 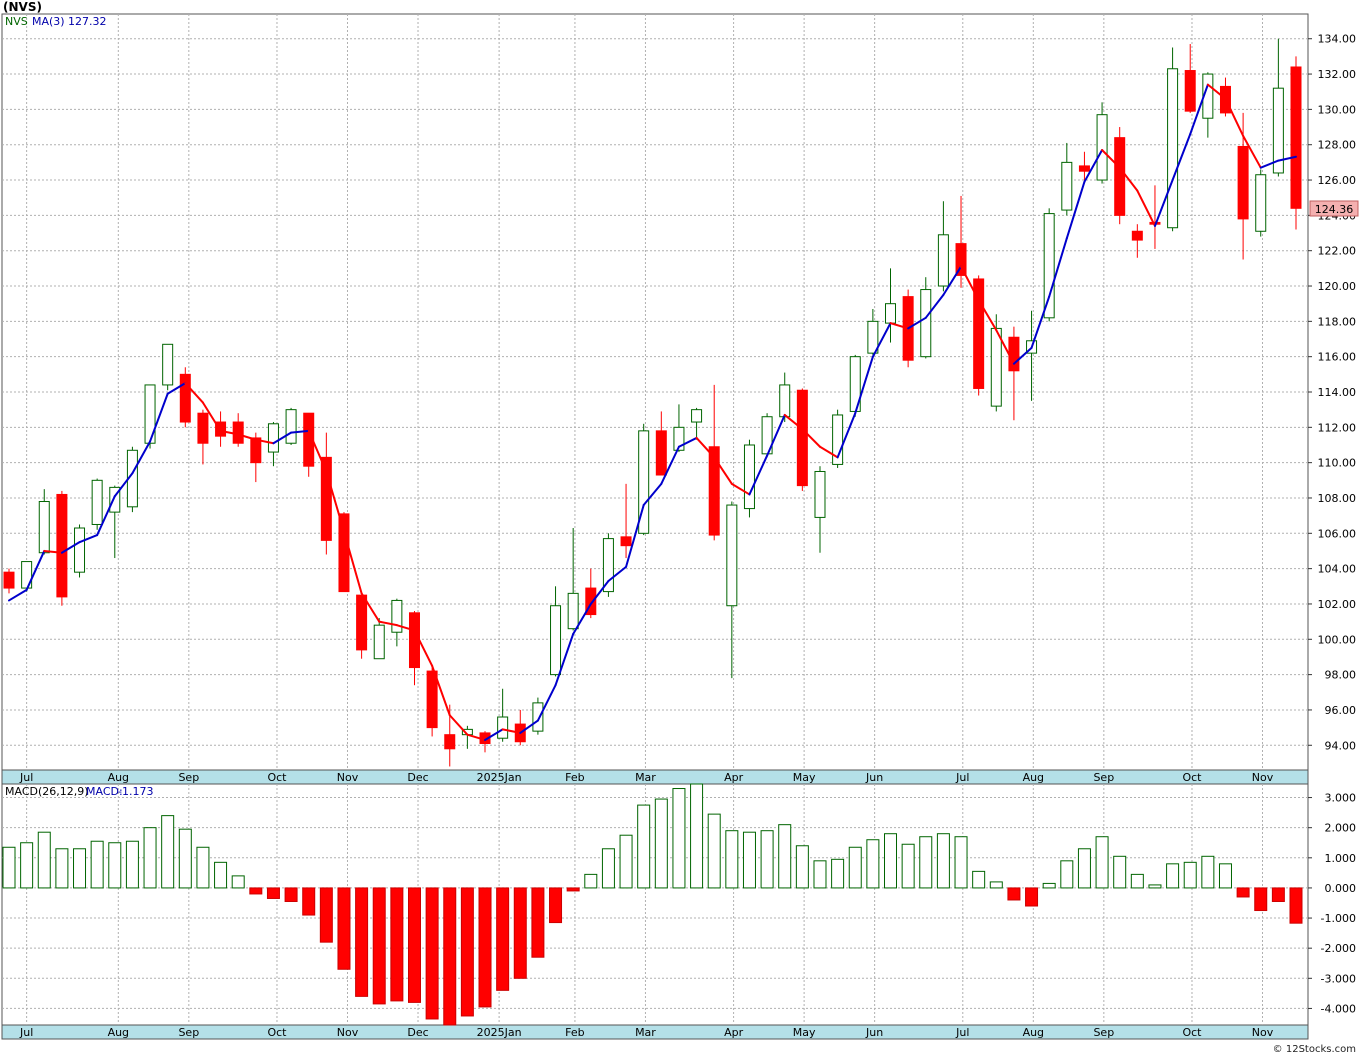 I want to click on macd-tick-label: -3.000, so click(x=1338, y=978).